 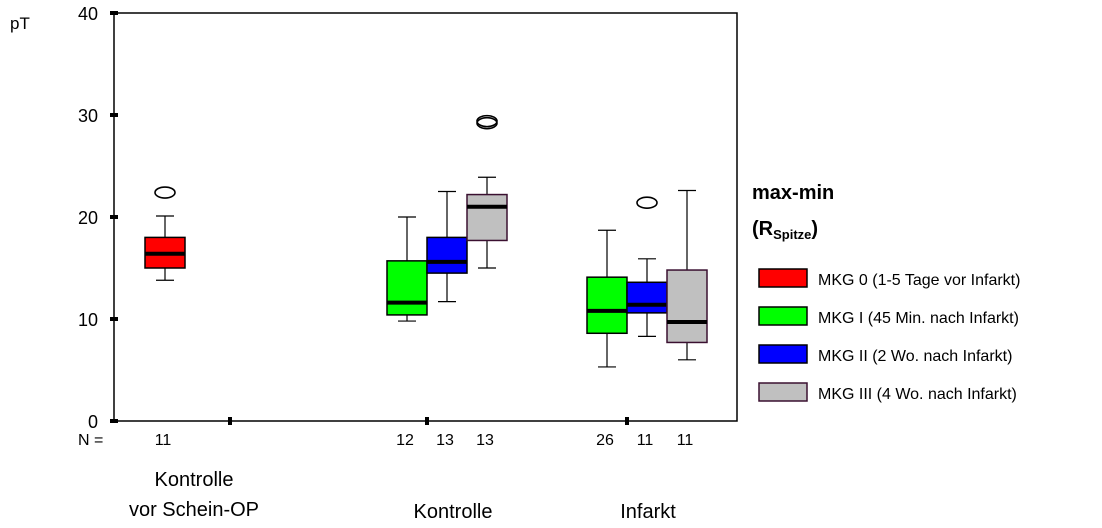 What do you see at coordinates (793, 193) in the screenshot?
I see `legend-title: max-min` at bounding box center [793, 193].